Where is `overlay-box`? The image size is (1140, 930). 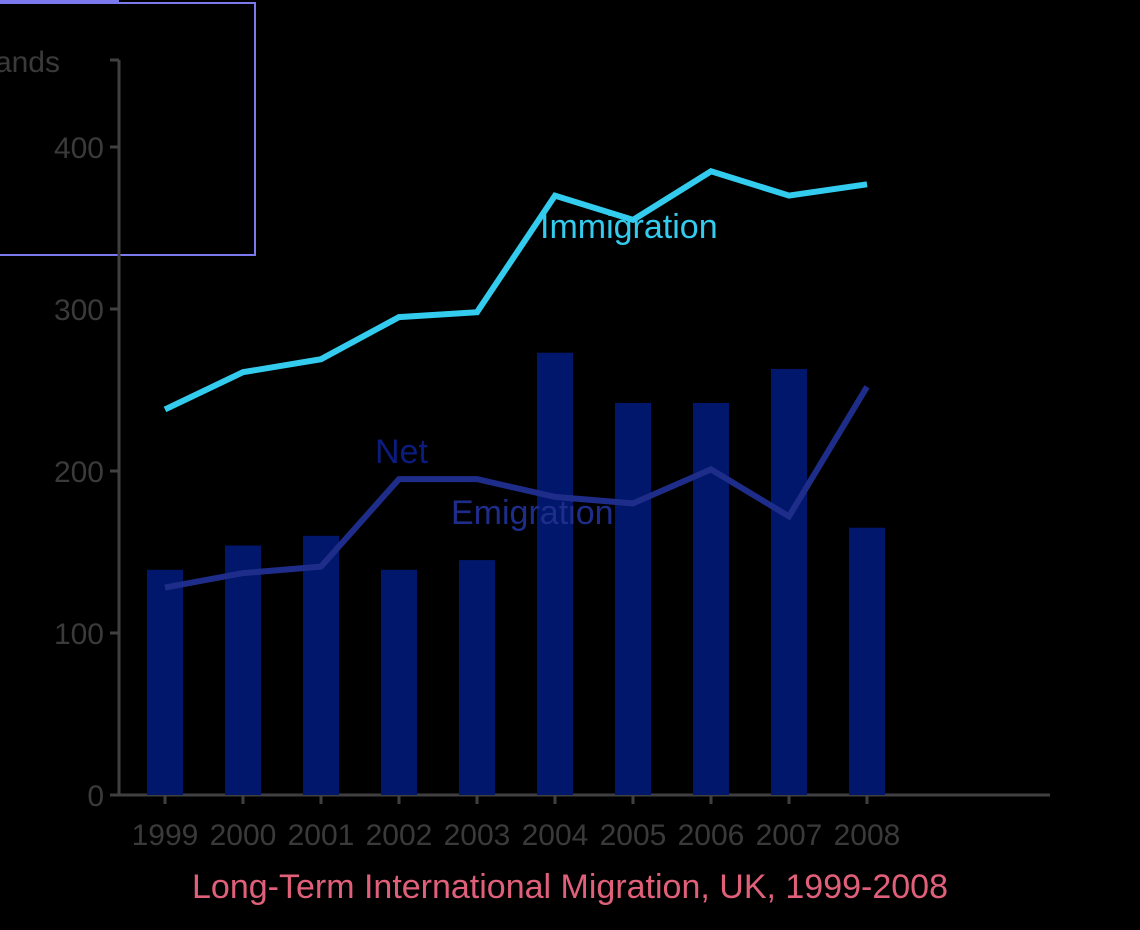 overlay-box is located at coordinates (128, 129).